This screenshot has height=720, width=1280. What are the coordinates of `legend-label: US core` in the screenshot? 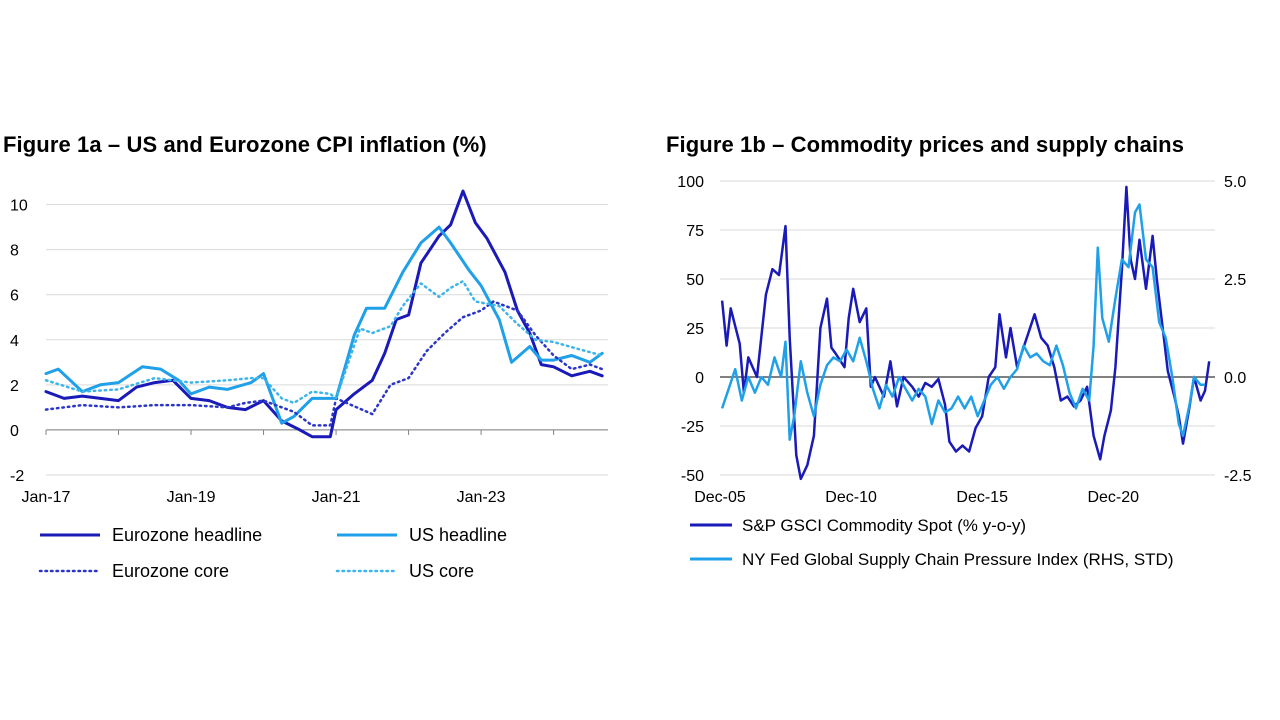 It's located at (441, 571).